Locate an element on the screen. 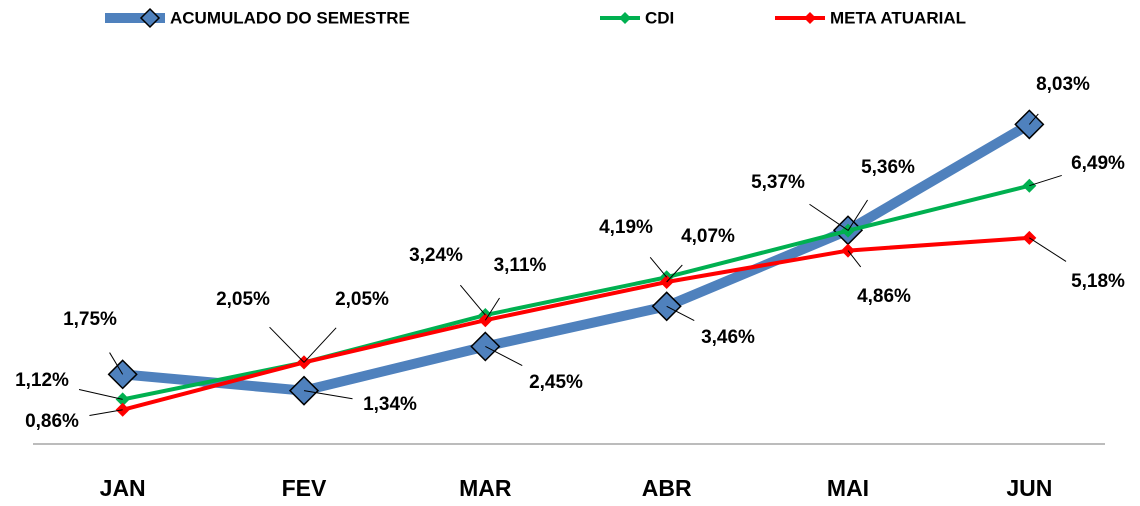 The image size is (1140, 506). data-label: 5,36% is located at coordinates (888, 167).